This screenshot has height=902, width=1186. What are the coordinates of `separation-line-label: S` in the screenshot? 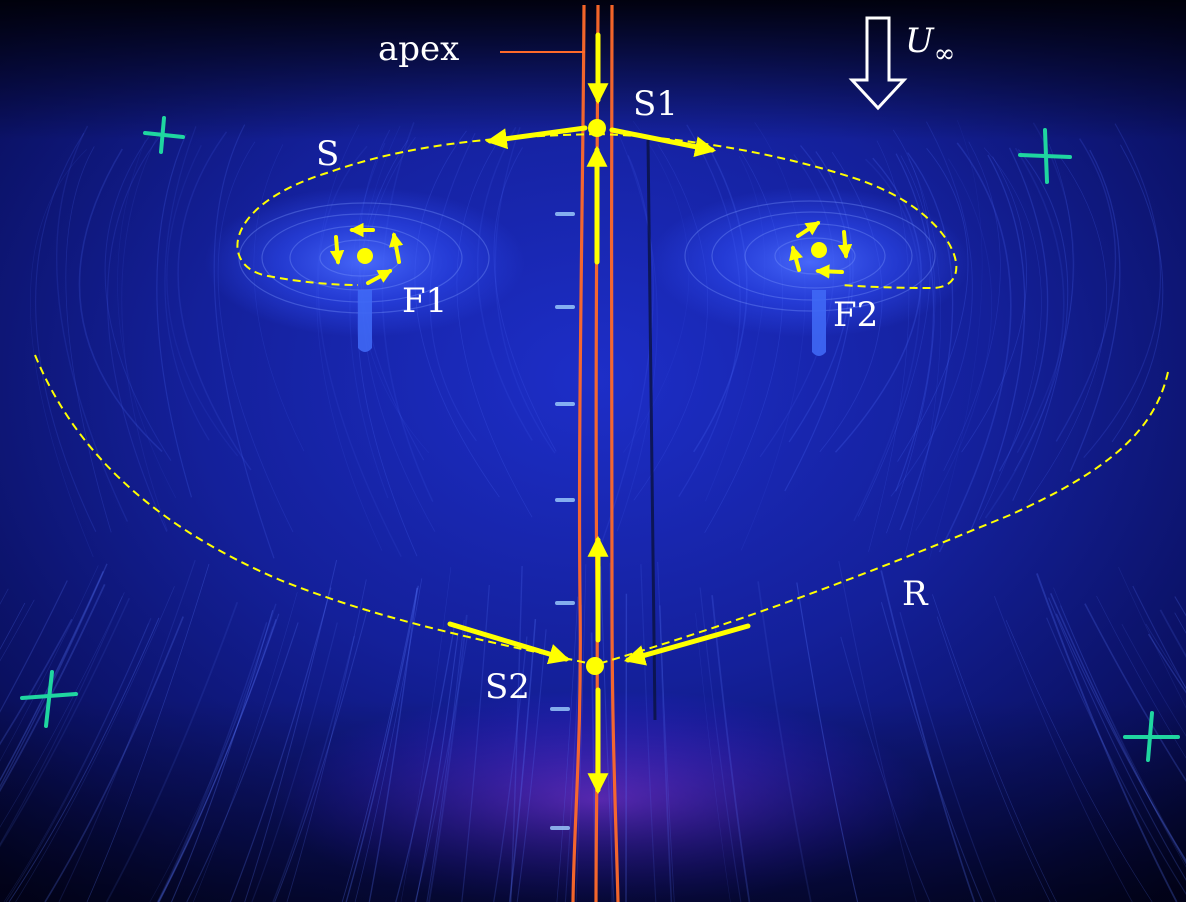 It's located at (327, 154).